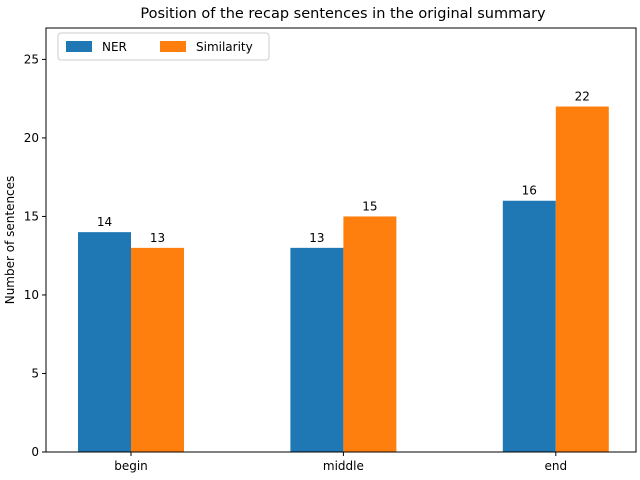  Describe the element at coordinates (131, 466) in the screenshot. I see `x-tick-label-begin: begin` at that location.